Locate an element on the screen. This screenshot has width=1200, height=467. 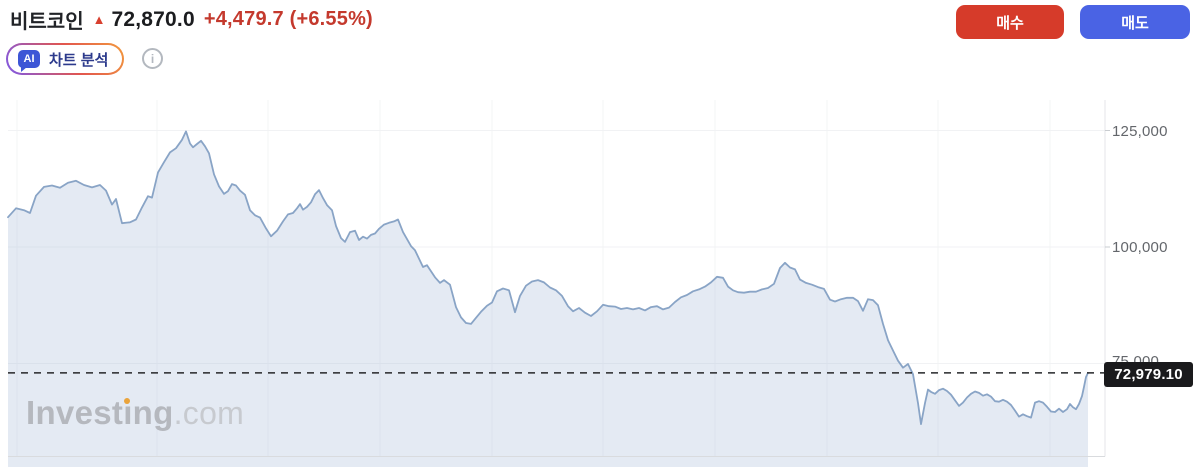
investing-watermark: Investı ng.com is located at coordinates (135, 413).